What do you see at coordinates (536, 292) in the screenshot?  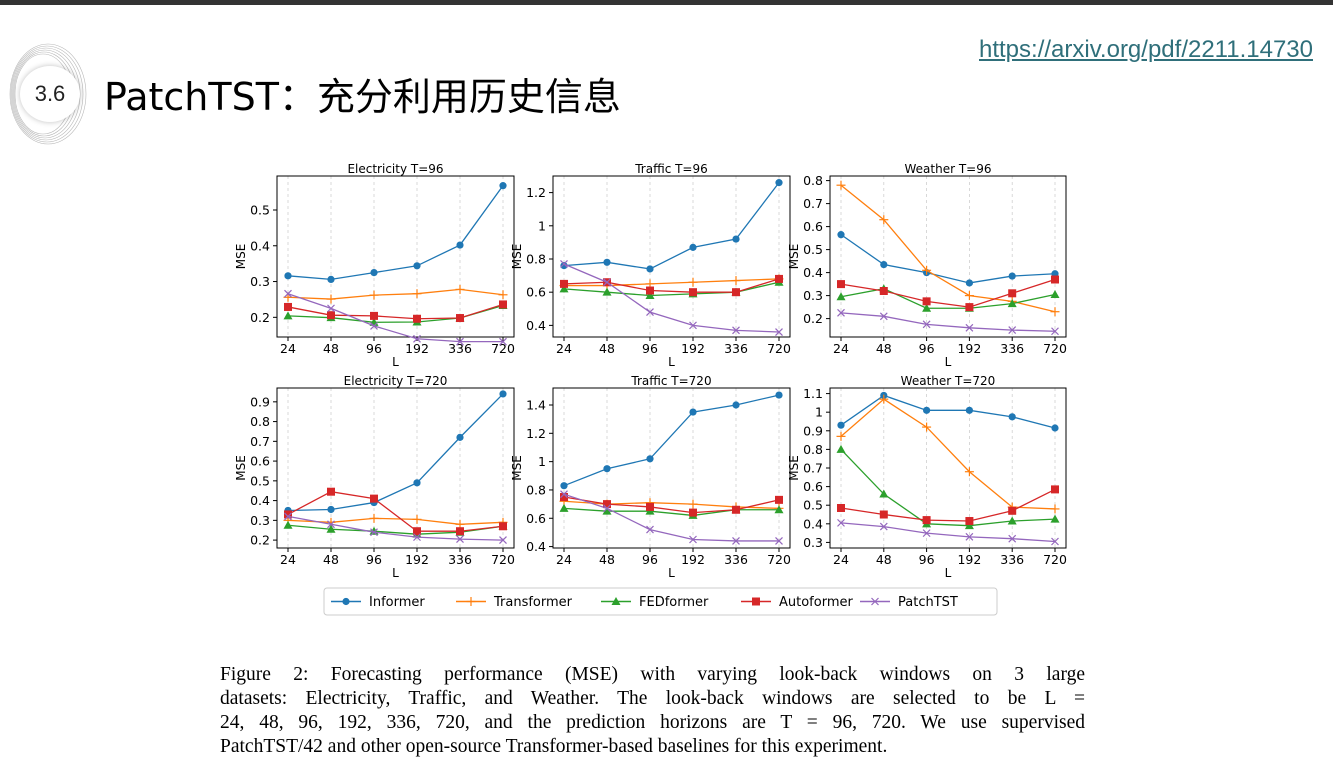 I see `y-tick-label: 0.6` at bounding box center [536, 292].